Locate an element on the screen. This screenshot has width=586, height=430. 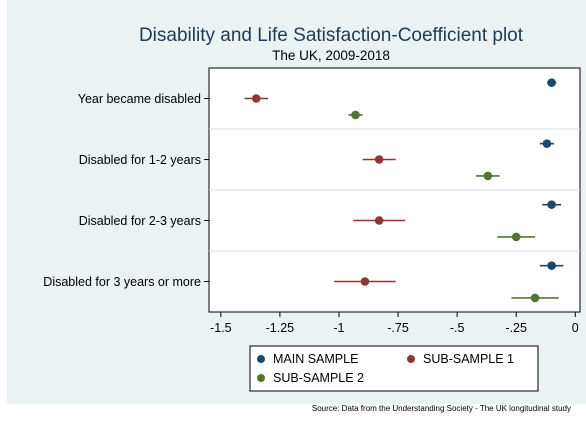
legend-box is located at coordinates (394, 368).